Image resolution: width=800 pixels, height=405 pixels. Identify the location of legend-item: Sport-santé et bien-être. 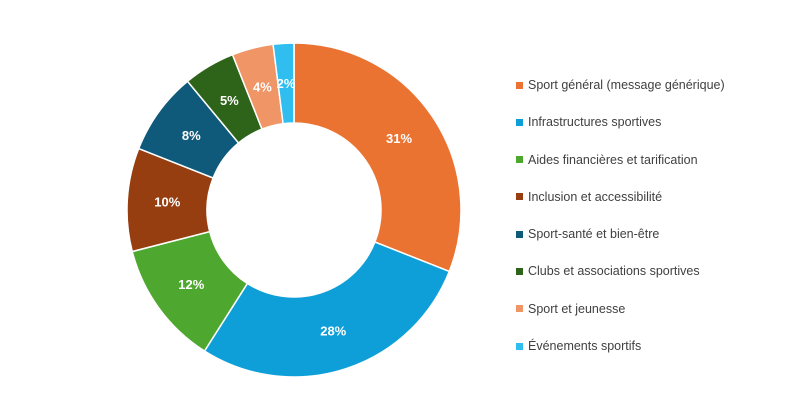
(620, 234).